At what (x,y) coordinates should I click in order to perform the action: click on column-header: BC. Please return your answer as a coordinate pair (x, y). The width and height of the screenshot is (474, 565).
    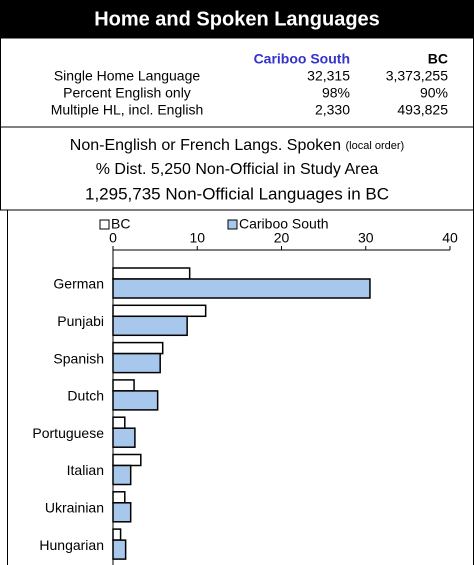
    Looking at the image, I should click on (438, 59).